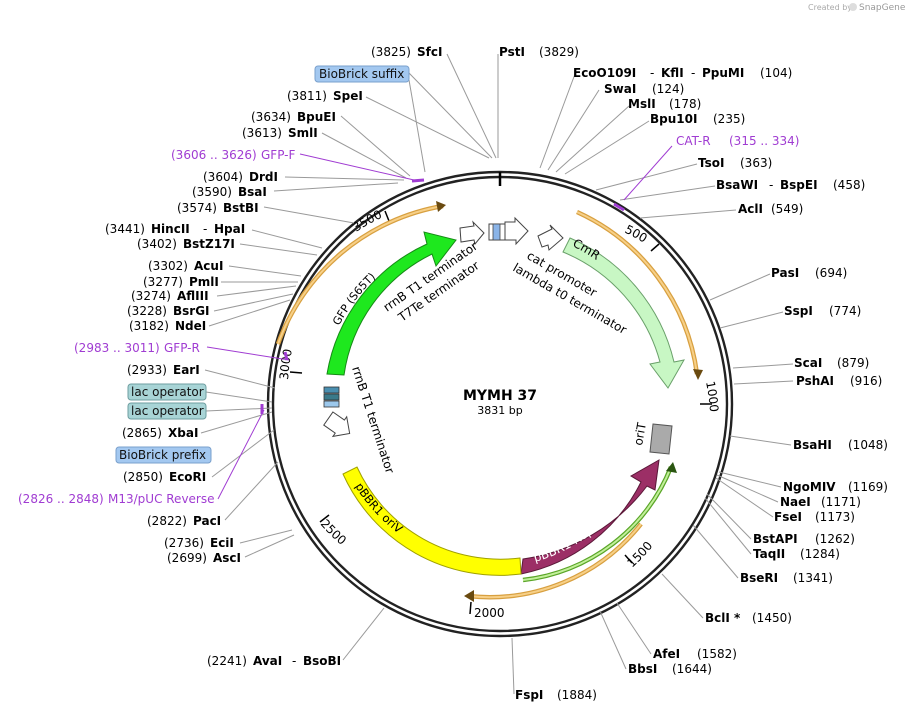 The width and height of the screenshot is (906, 714). What do you see at coordinates (373, 420) in the screenshot?
I see `label-rrnb-t1-left: rrnB T1 terminator` at bounding box center [373, 420].